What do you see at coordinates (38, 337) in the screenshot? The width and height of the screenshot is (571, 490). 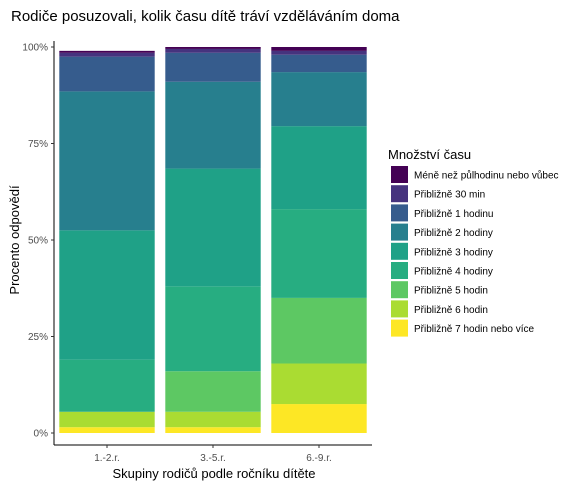 I see `y-tick-label: 25%` at bounding box center [38, 337].